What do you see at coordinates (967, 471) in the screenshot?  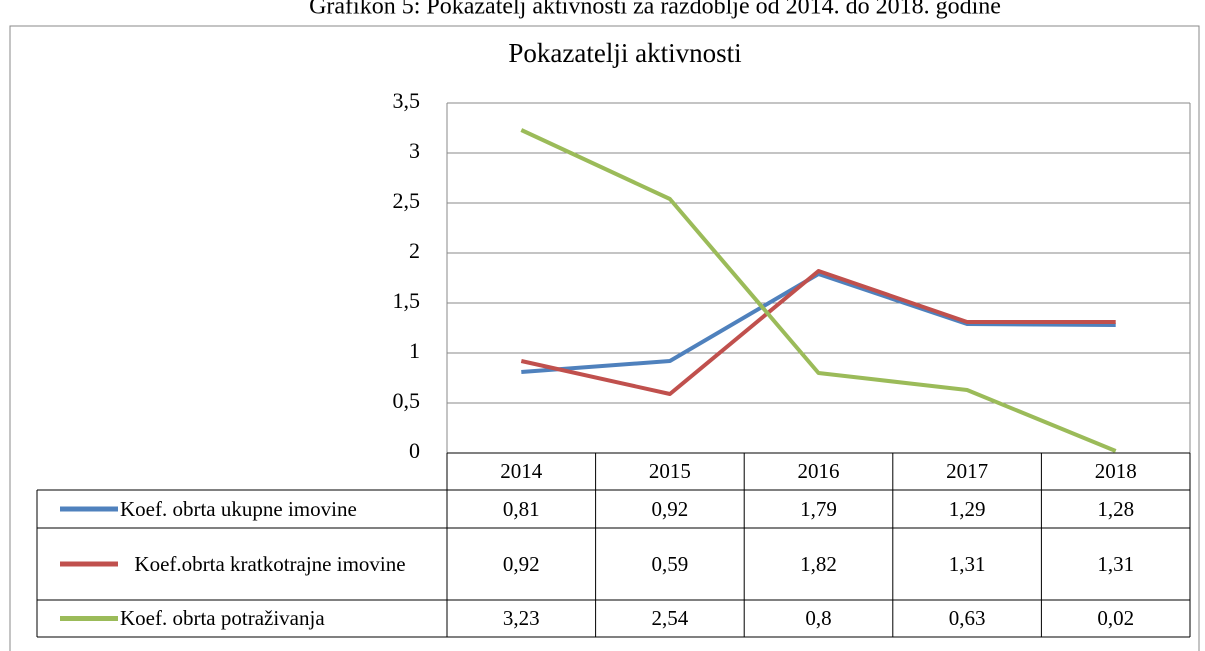 I see `x-tick-label: 2017` at bounding box center [967, 471].